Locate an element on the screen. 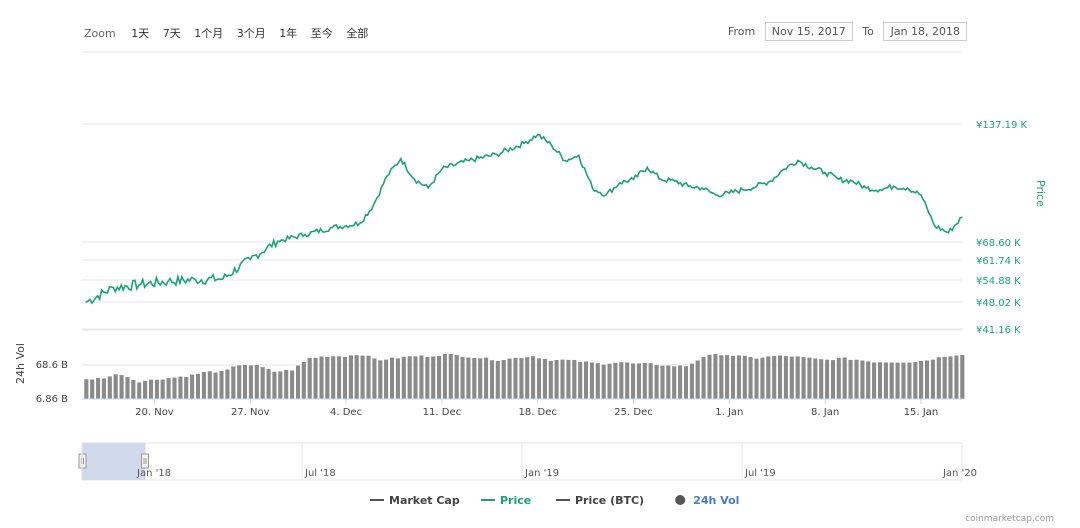  price-y-tick-label: ¥54.88 K is located at coordinates (998, 281).